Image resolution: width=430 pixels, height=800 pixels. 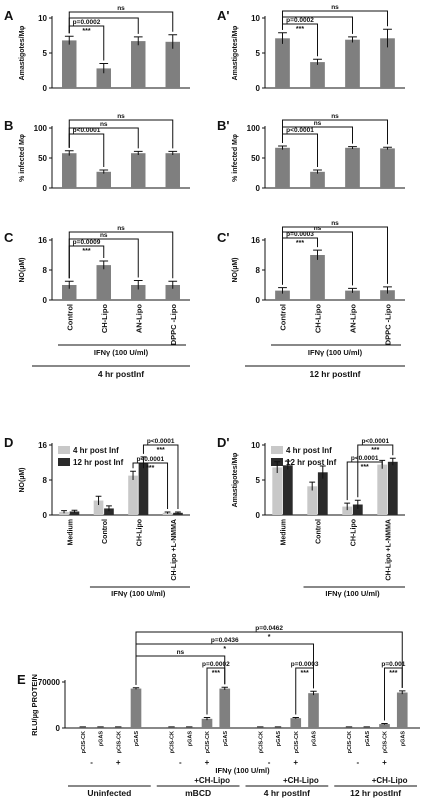 What do you see at coordinates (225, 640) in the screenshot?
I see `significance-label: p=0.0436` at bounding box center [225, 640].